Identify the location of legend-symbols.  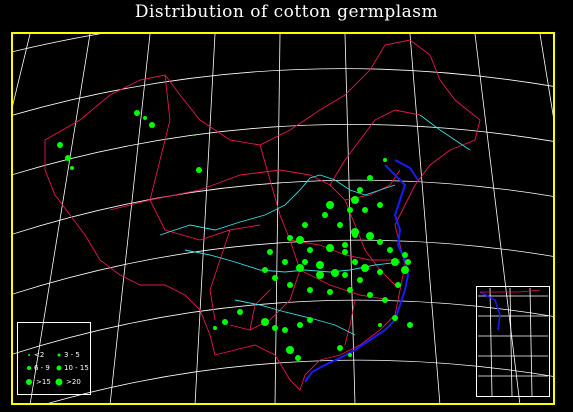
(44, 369).